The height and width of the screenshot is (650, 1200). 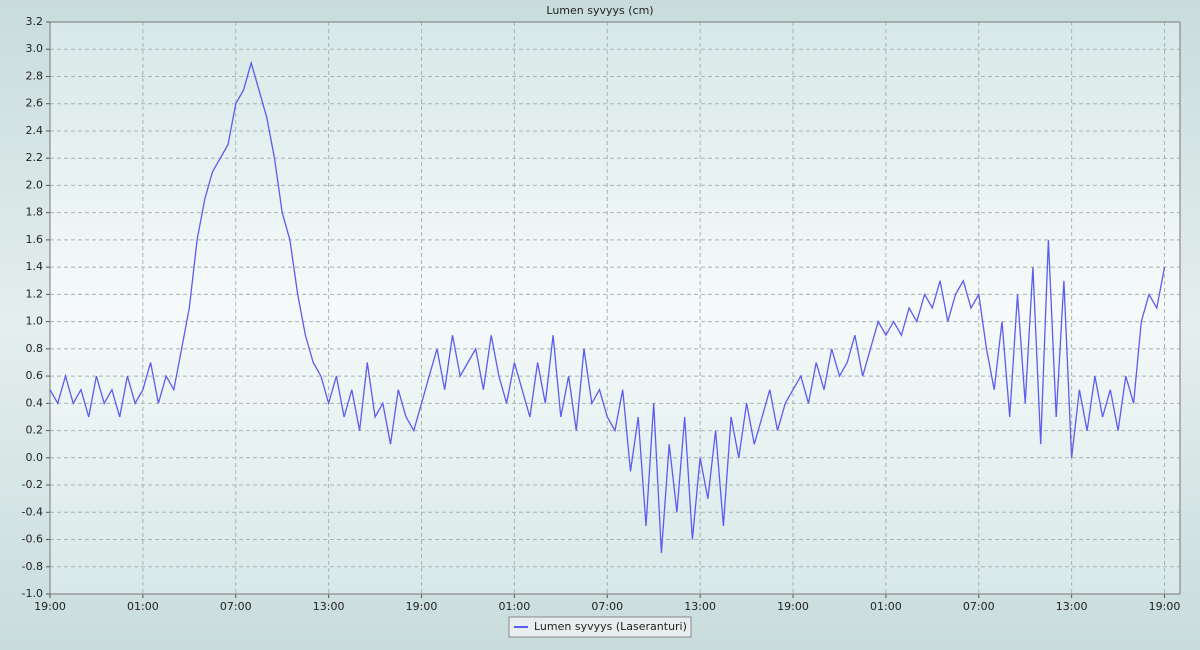 What do you see at coordinates (35, 130) in the screenshot?
I see `y-tick-label: 2.4` at bounding box center [35, 130].